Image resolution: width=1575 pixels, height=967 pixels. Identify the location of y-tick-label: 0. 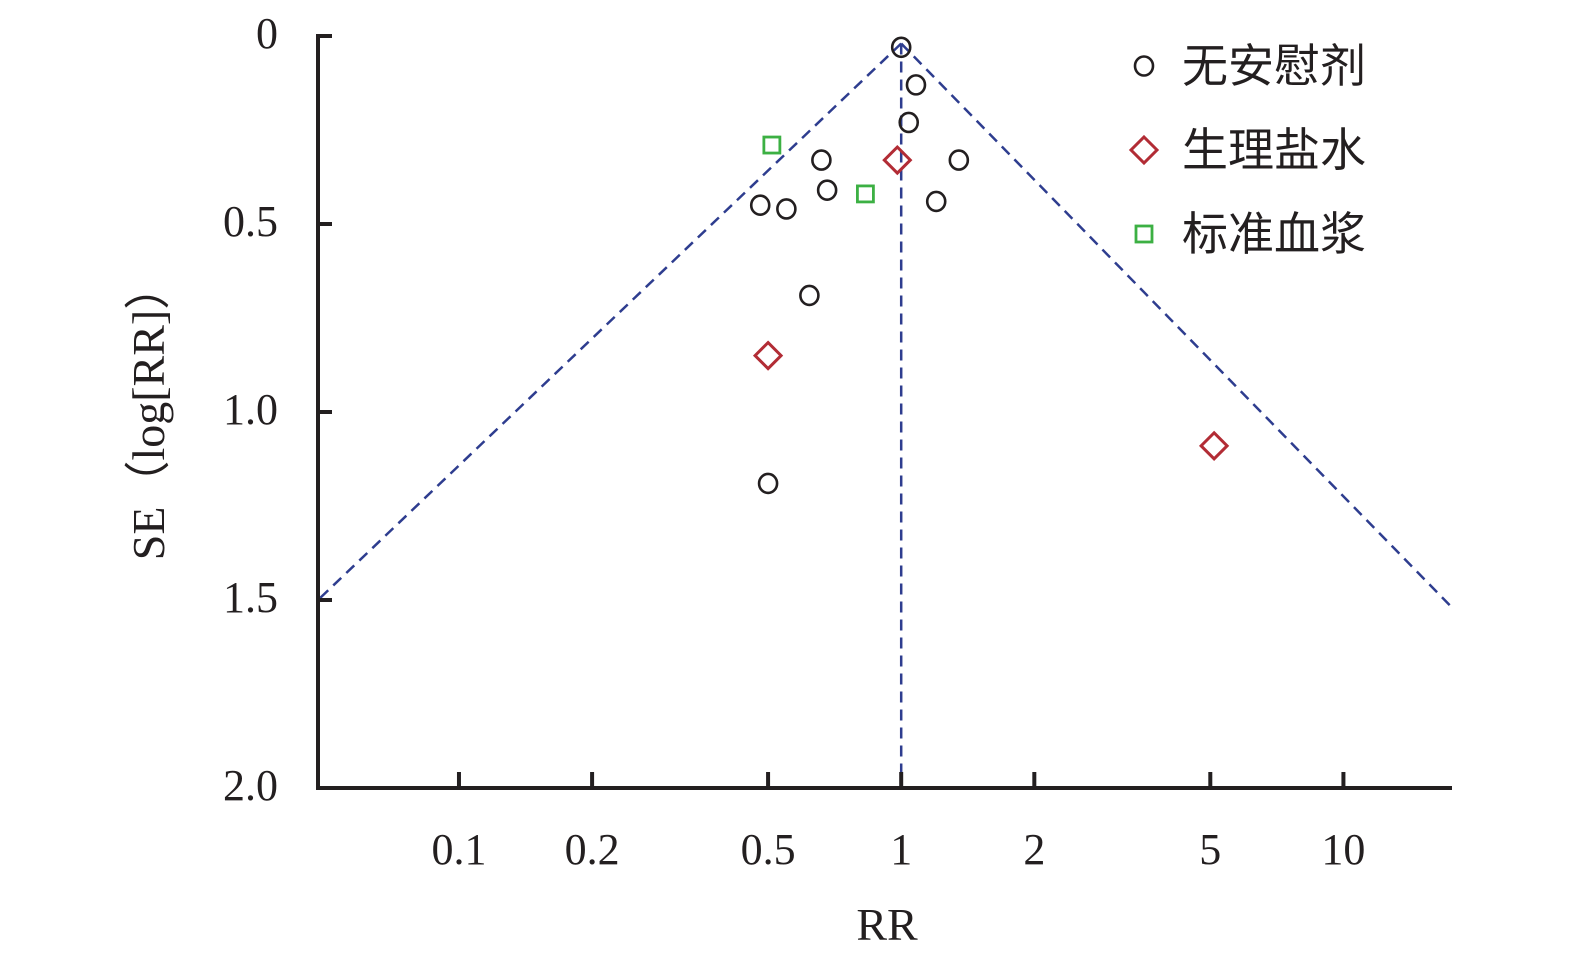
(267, 33).